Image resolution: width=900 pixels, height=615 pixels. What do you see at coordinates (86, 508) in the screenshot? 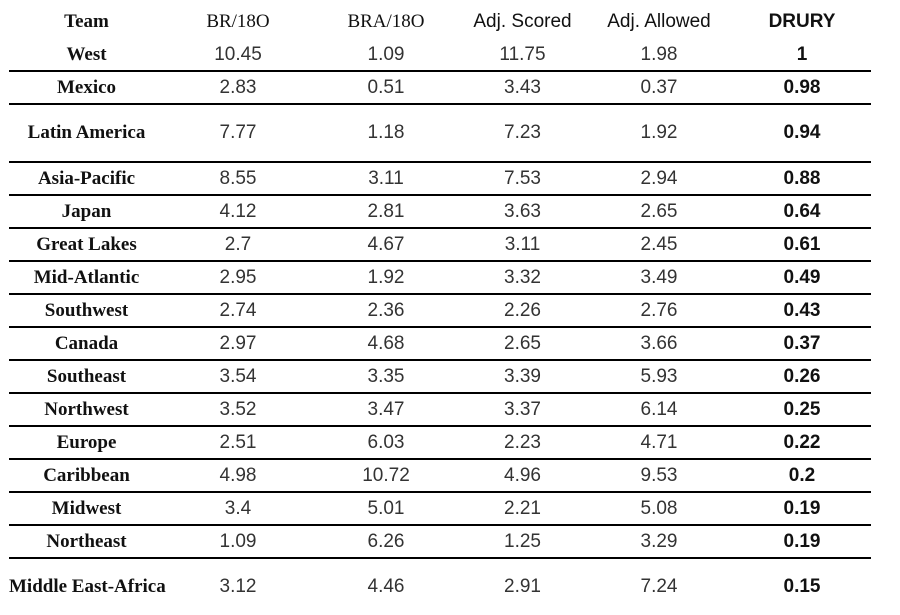
I see `cell-team: Midwest` at bounding box center [86, 508].